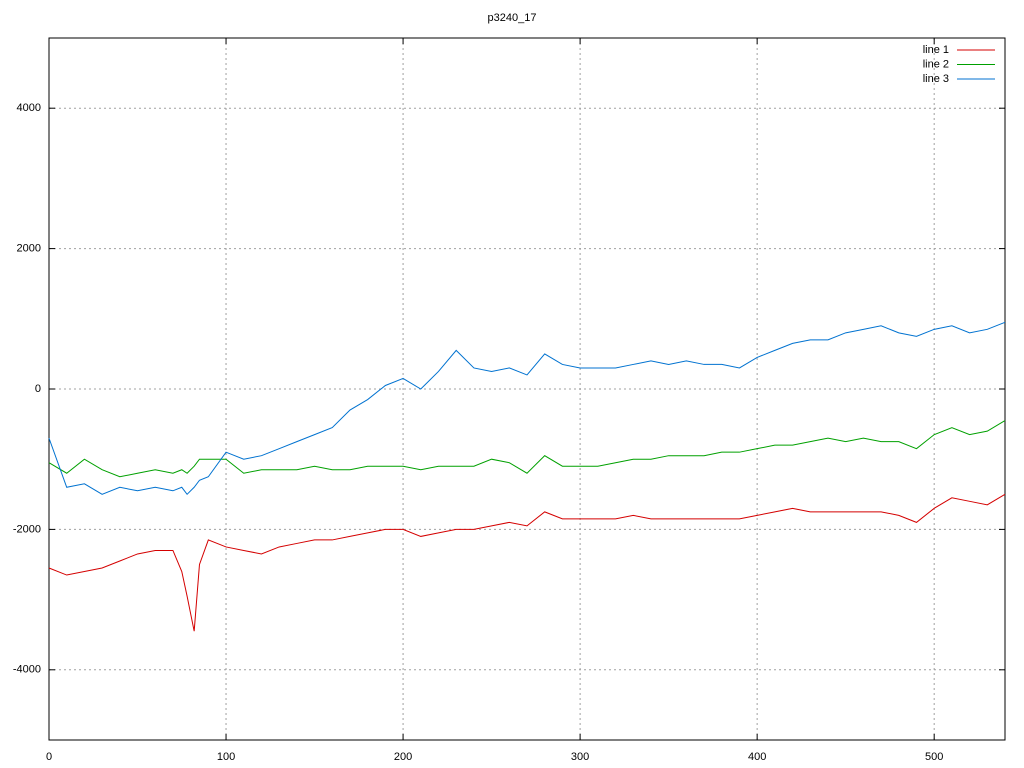 This screenshot has width=1024, height=768. What do you see at coordinates (29, 108) in the screenshot?
I see `y-tick-label: 4000` at bounding box center [29, 108].